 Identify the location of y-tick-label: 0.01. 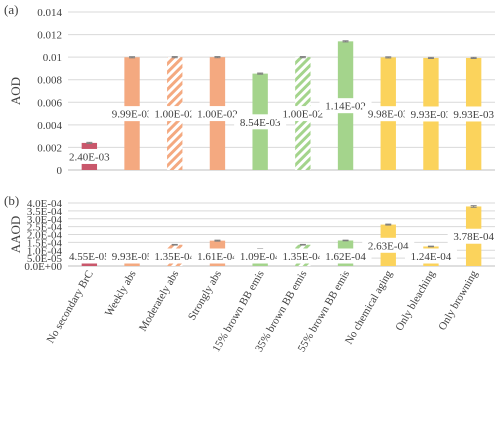
(52, 58).